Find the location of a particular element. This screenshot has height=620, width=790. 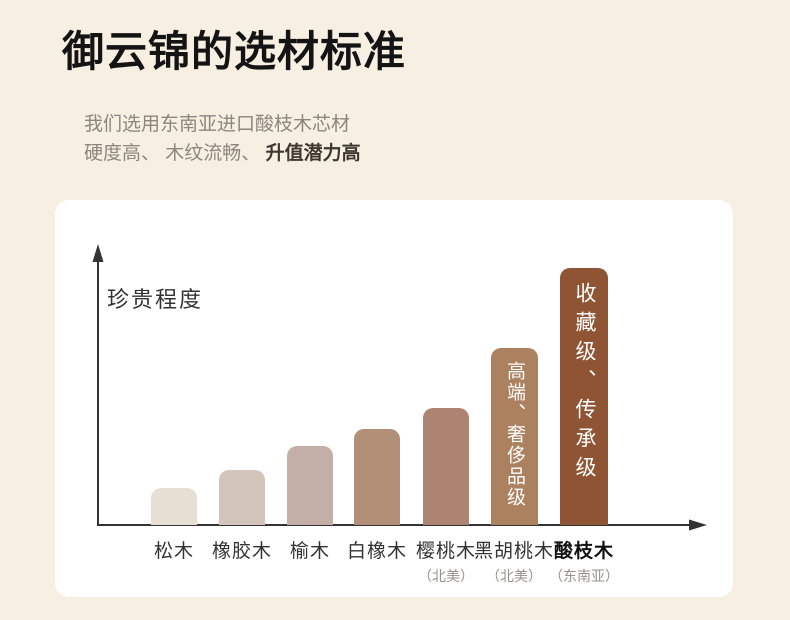

page-title: 御云锦的选材标准 is located at coordinates (234, 51).